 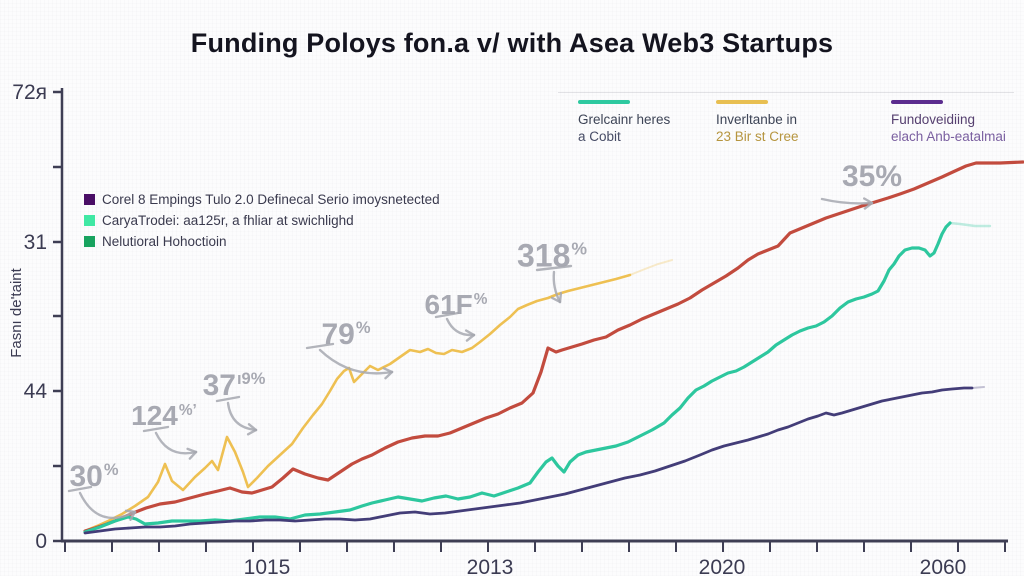 I want to click on legend-item: Grelcainr heres a Cobit, so click(x=624, y=122).